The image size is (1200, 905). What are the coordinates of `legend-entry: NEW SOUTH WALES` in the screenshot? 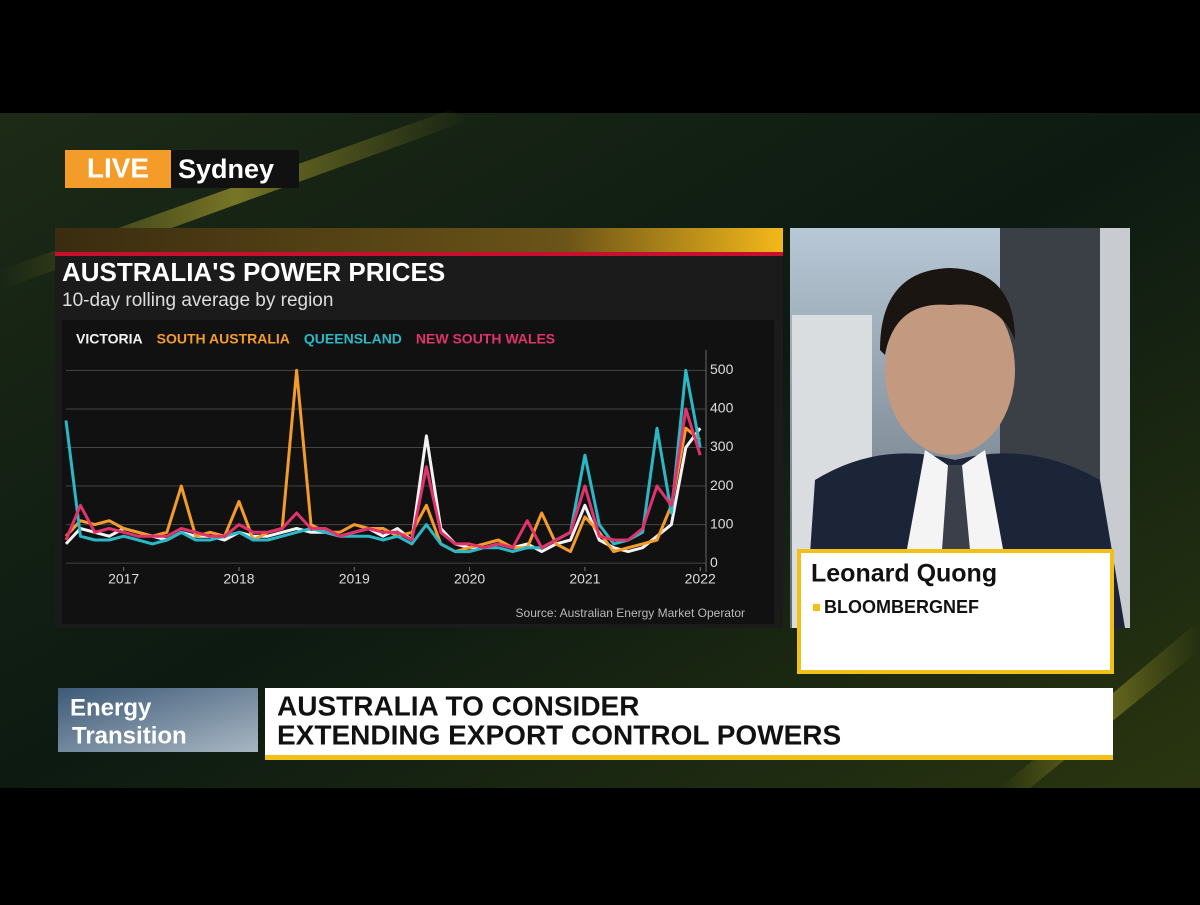 It's located at (485, 339).